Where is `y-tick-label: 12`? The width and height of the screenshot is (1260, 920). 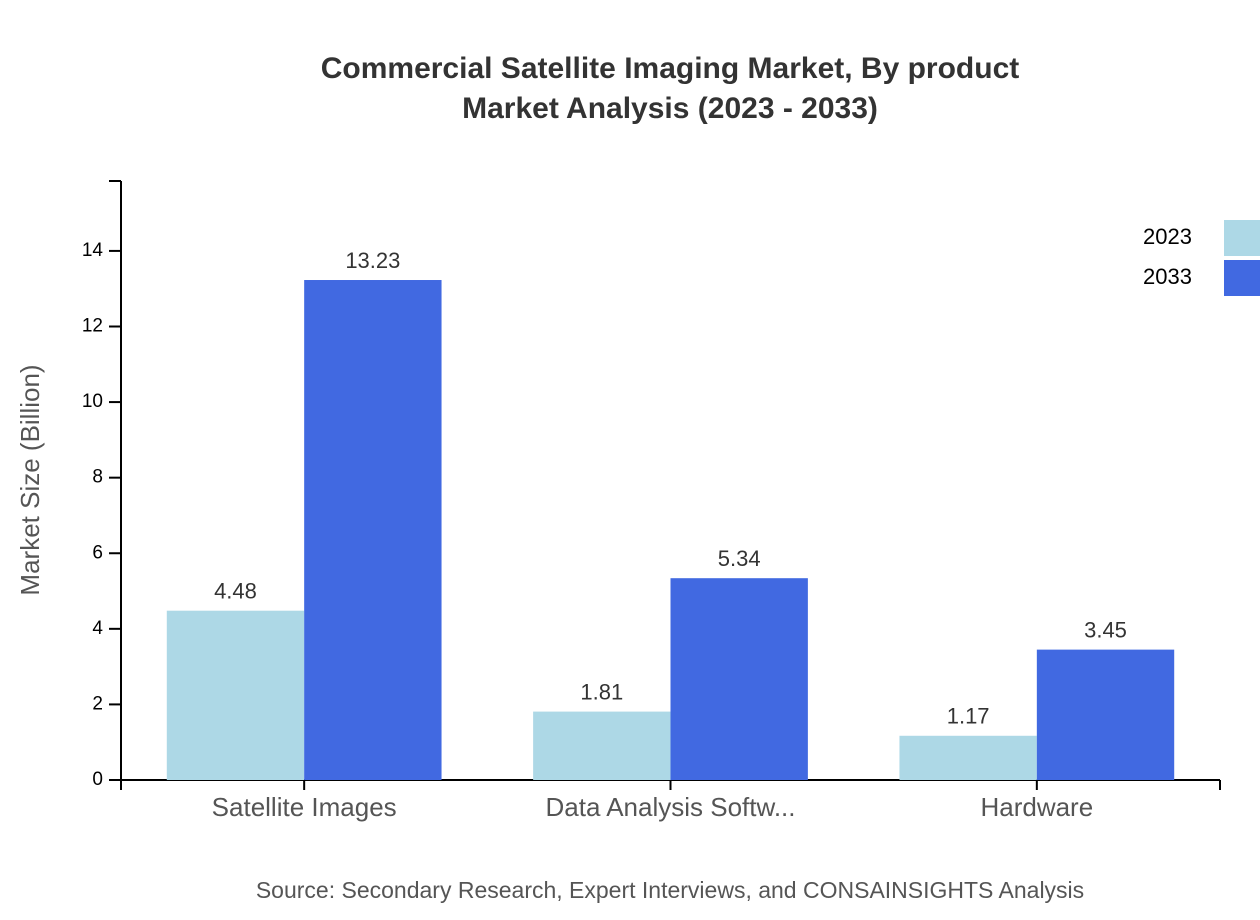 y-tick-label: 12 is located at coordinates (92, 326).